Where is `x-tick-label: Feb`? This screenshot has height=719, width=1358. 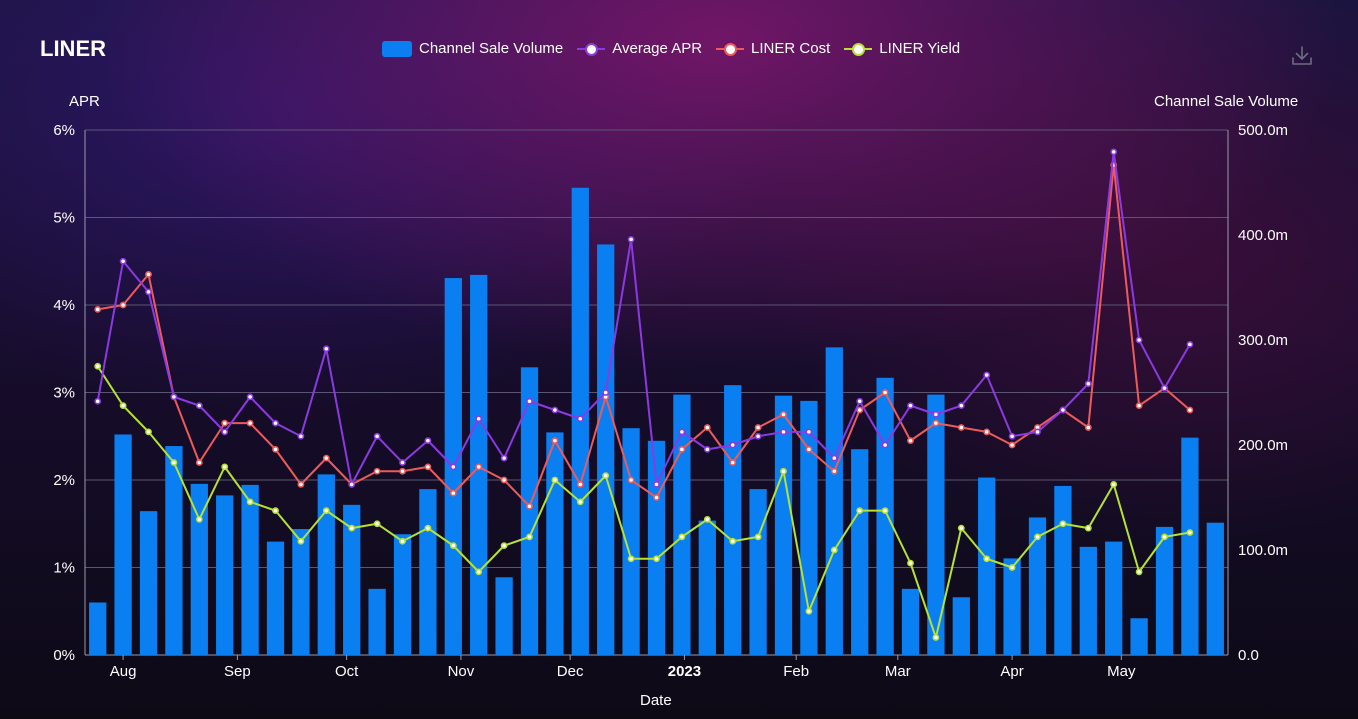 x-tick-label: Feb is located at coordinates (796, 671).